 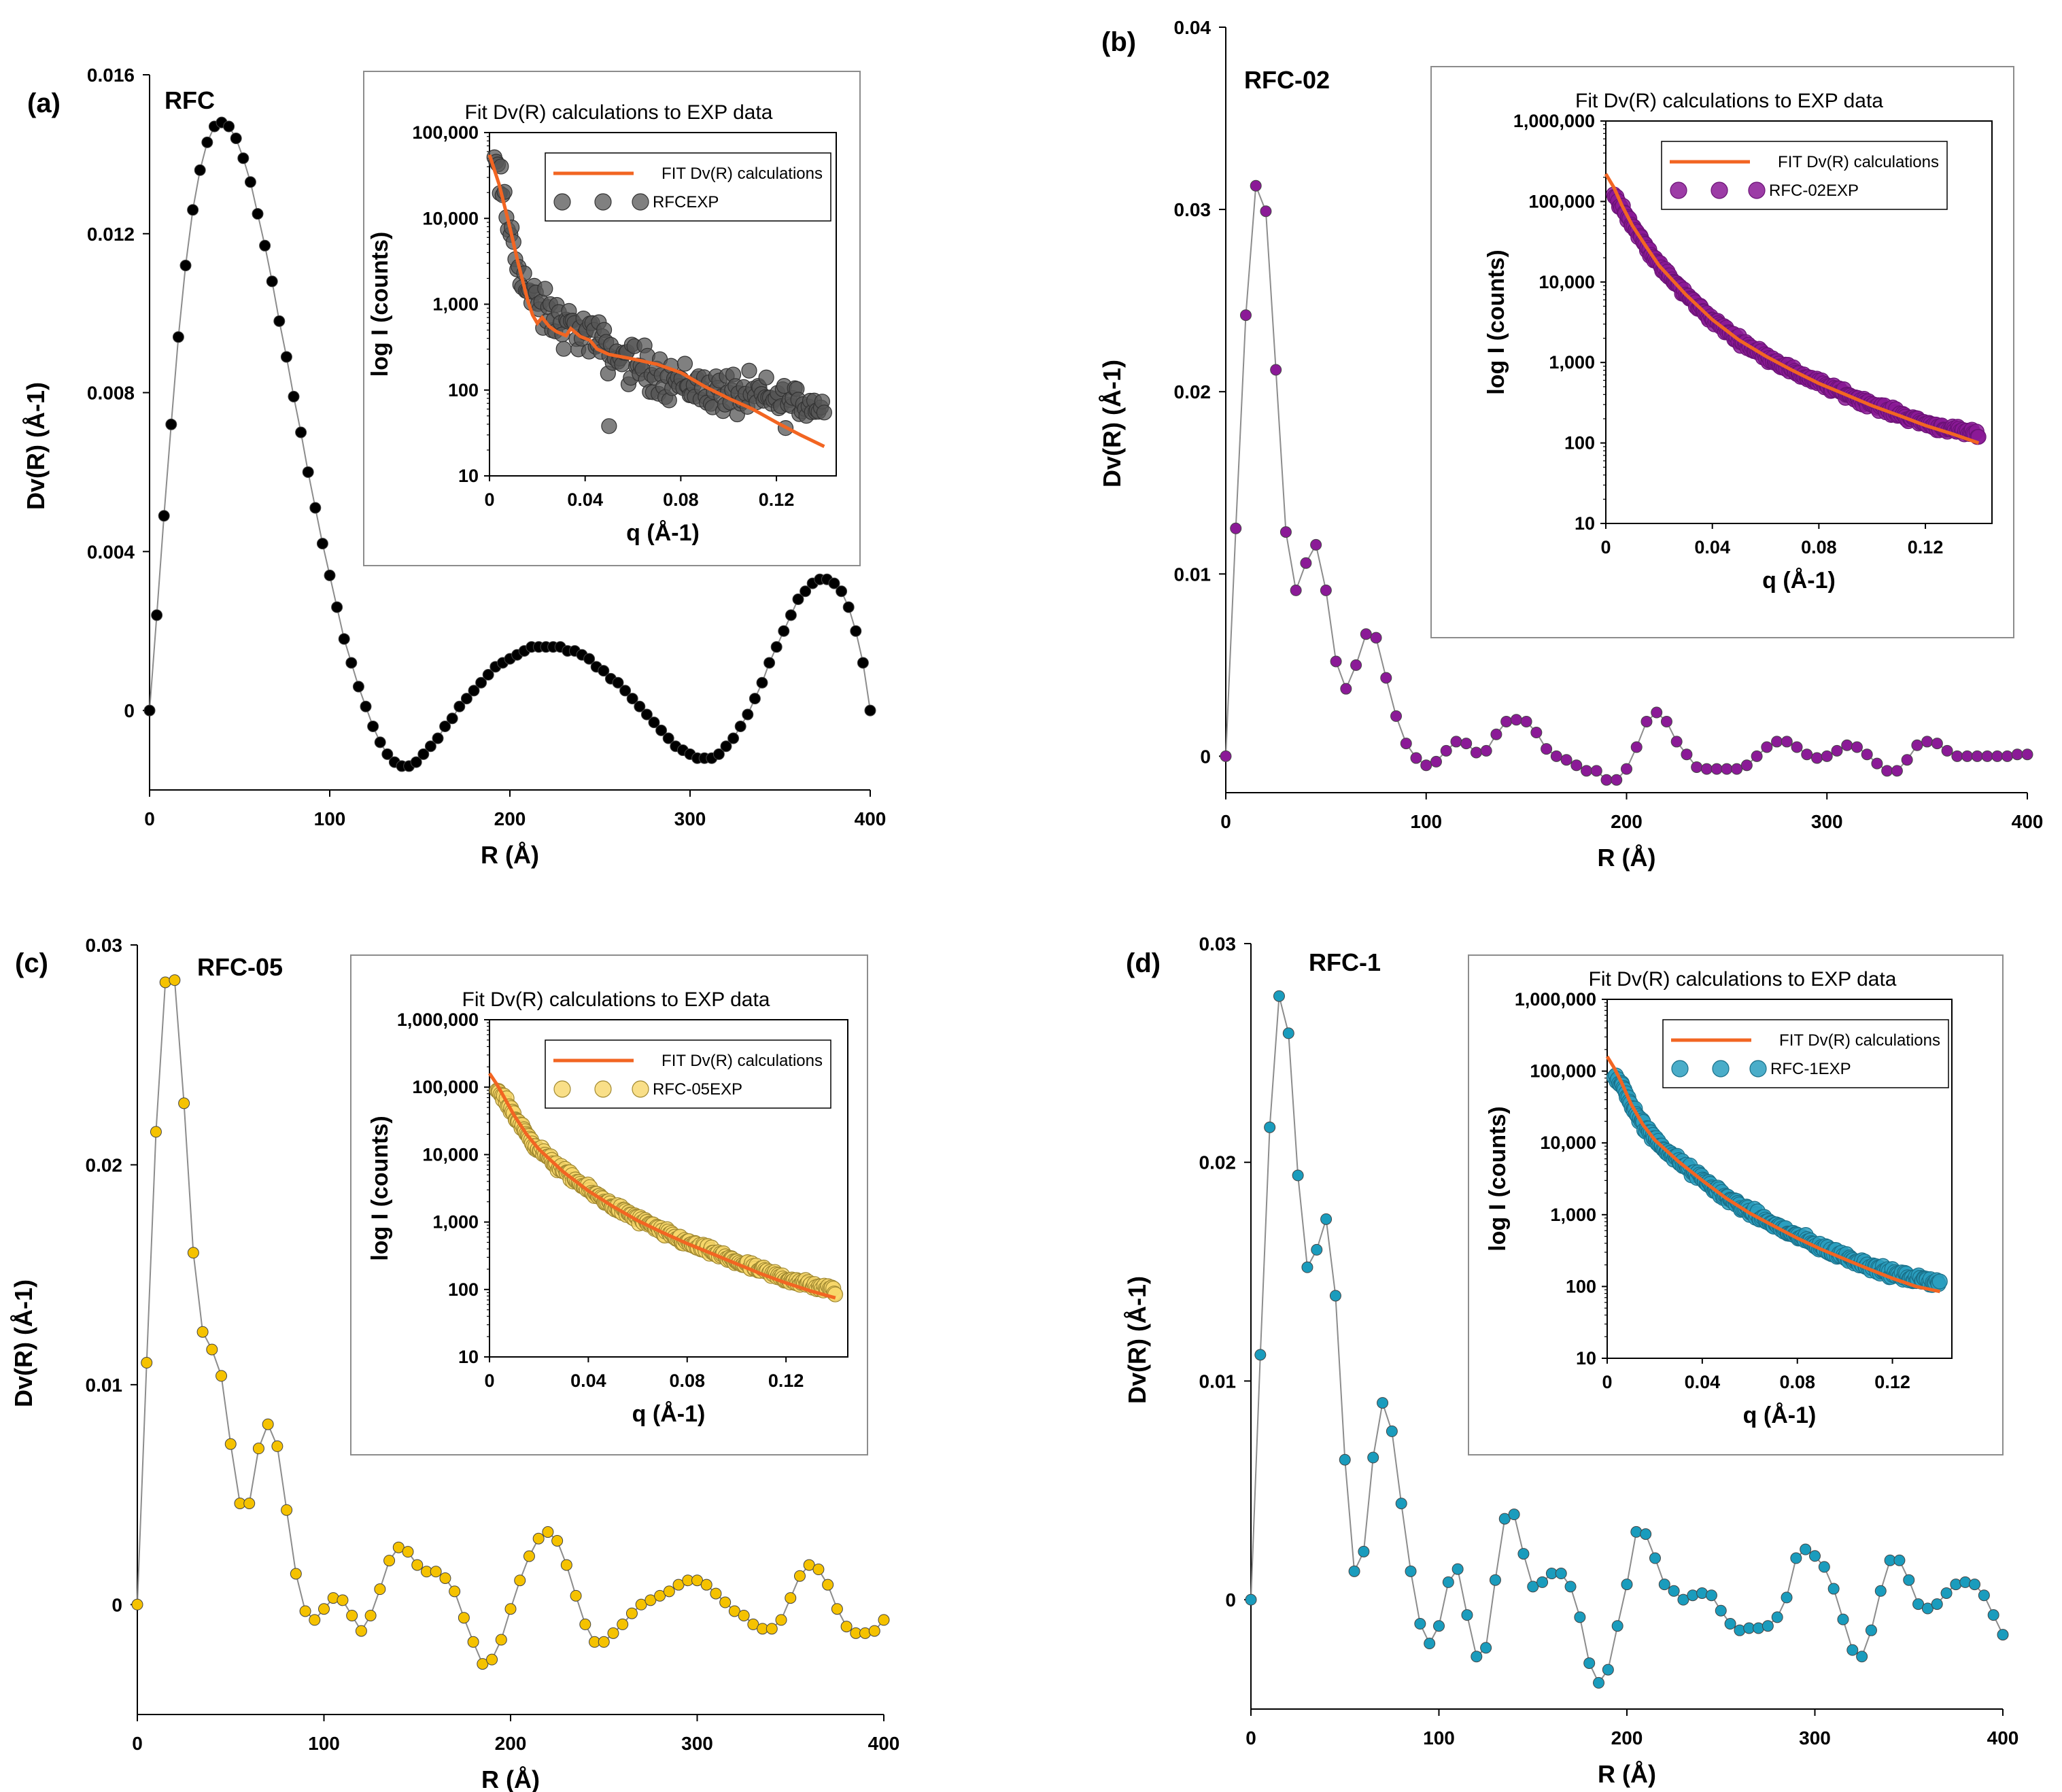 I want to click on inset-y-tick-label: 1,000,000, so click(x=1554, y=121).